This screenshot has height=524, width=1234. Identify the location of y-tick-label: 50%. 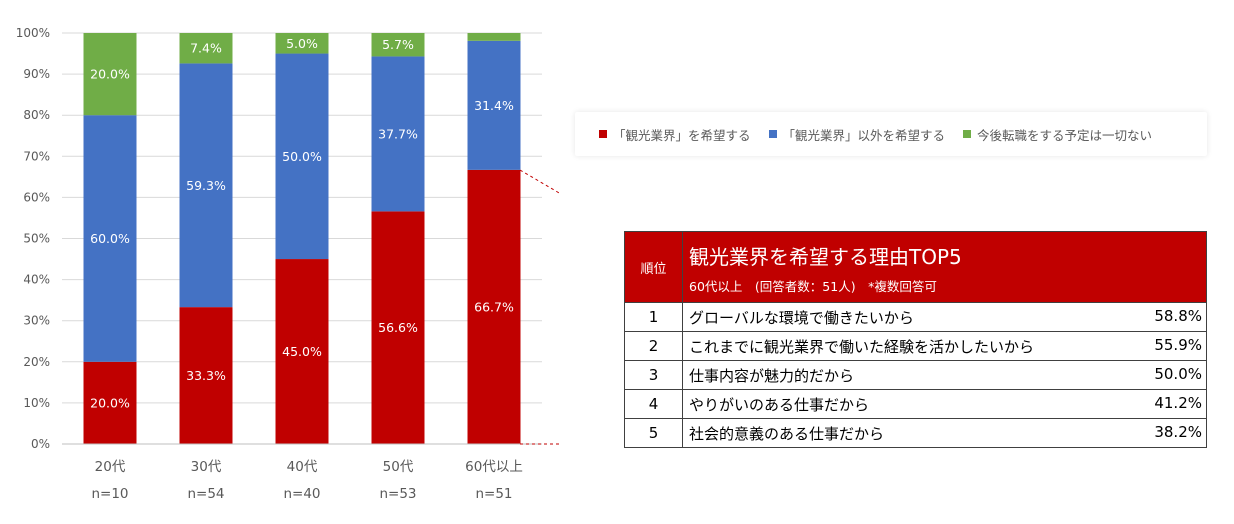
(36, 239).